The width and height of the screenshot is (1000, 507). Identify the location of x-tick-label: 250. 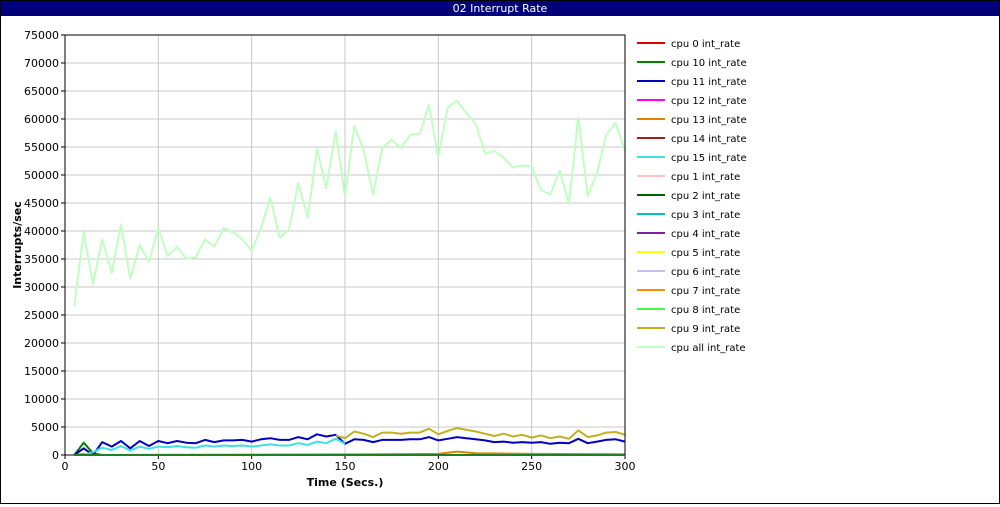
(531, 466).